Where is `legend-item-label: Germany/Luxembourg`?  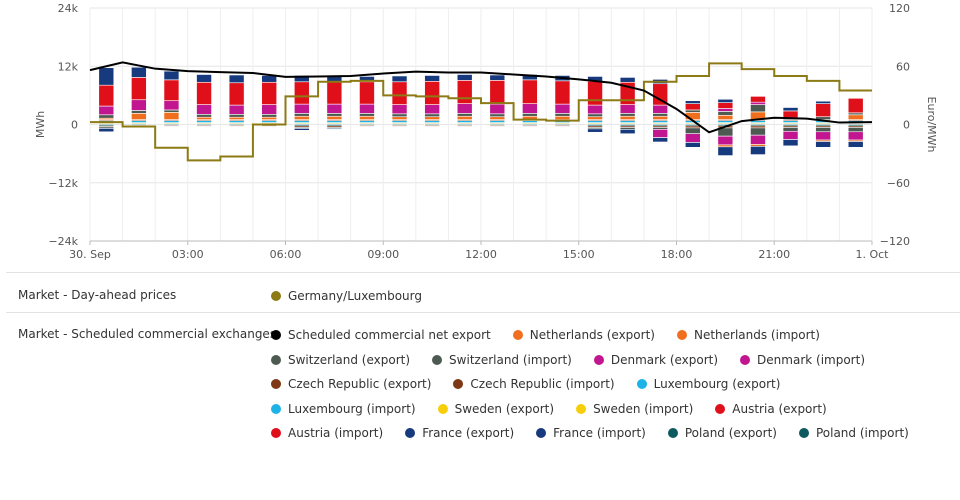
legend-item-label: Germany/Luxembourg is located at coordinates (355, 296).